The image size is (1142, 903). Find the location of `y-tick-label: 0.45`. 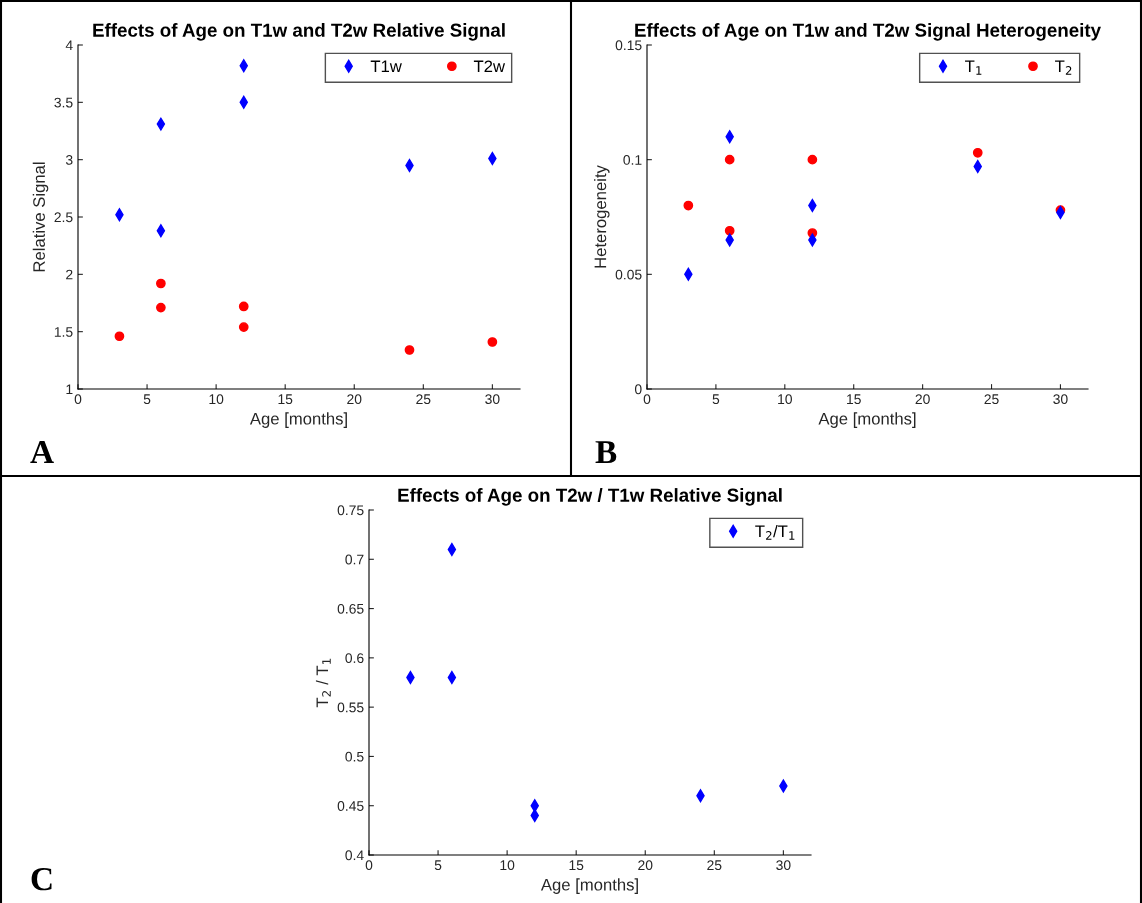

y-tick-label: 0.45 is located at coordinates (350, 806).